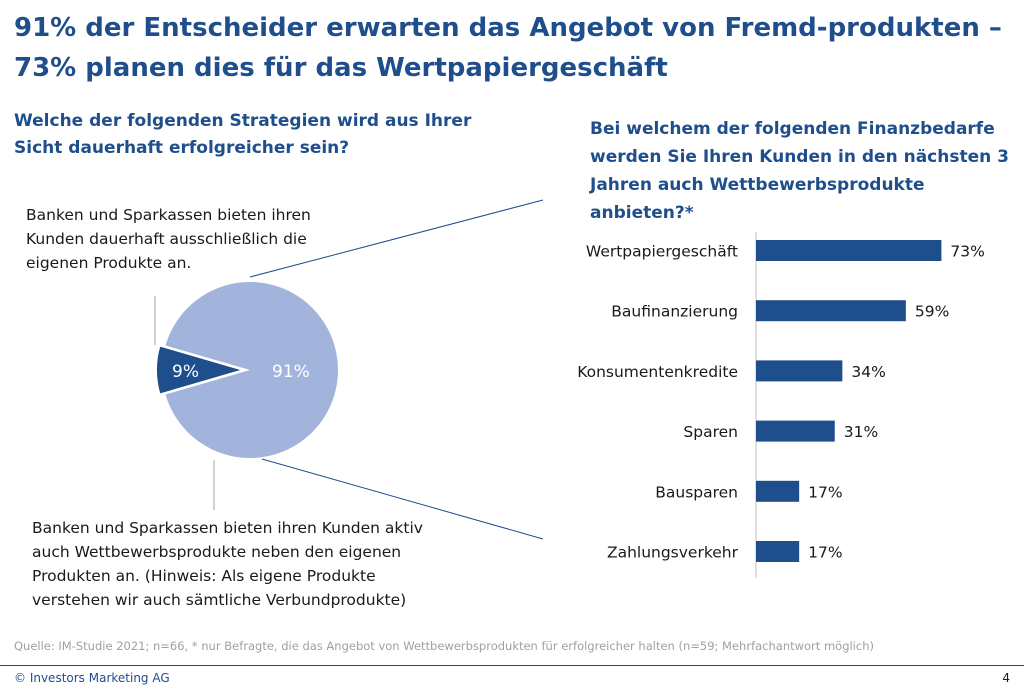  What do you see at coordinates (291, 372) in the screenshot?
I see `pie-value-label-large: 91%` at bounding box center [291, 372].